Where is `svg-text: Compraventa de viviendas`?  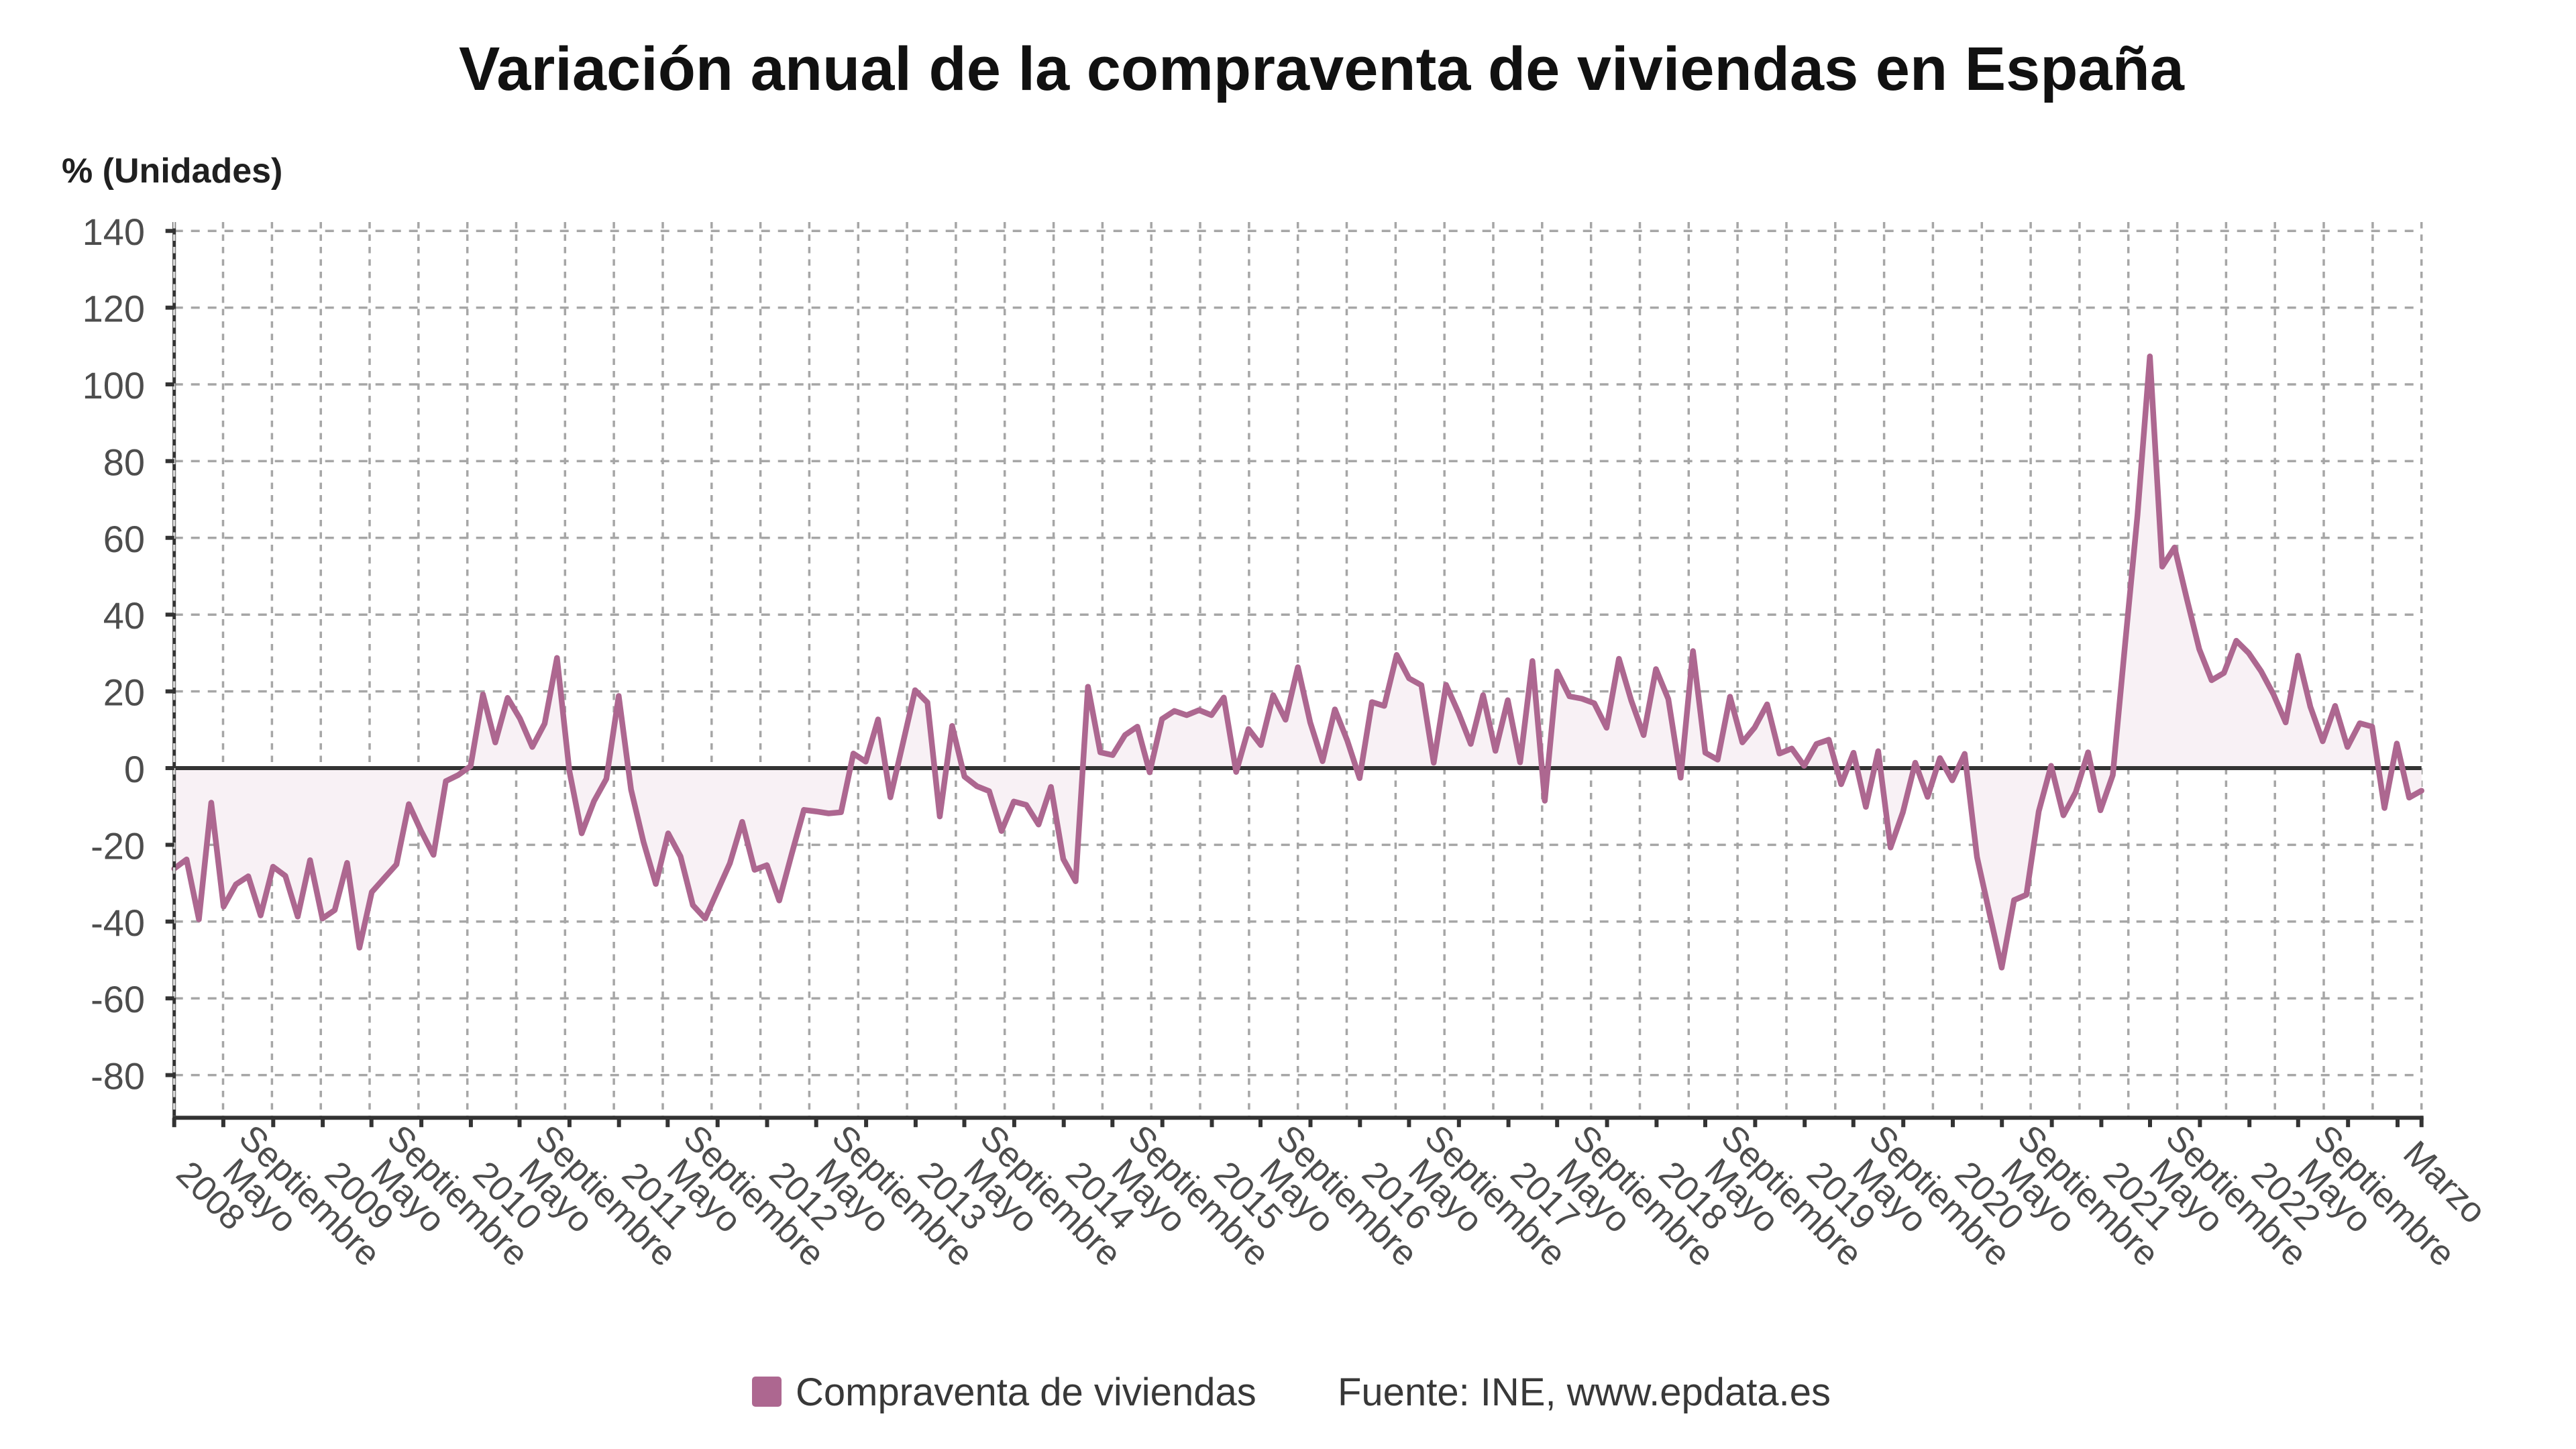 svg-text: Compraventa de viviendas is located at coordinates (1026, 1392).